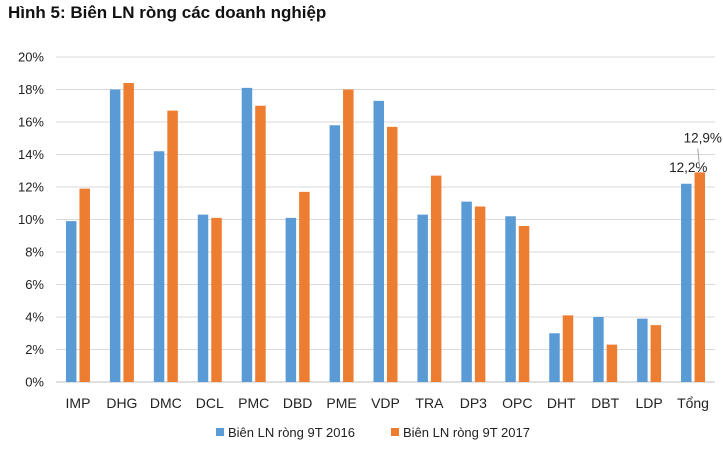 This screenshot has height=450, width=723. What do you see at coordinates (695, 152) in the screenshot?
I see `data-labels: 12,2% 12,9%` at bounding box center [695, 152].